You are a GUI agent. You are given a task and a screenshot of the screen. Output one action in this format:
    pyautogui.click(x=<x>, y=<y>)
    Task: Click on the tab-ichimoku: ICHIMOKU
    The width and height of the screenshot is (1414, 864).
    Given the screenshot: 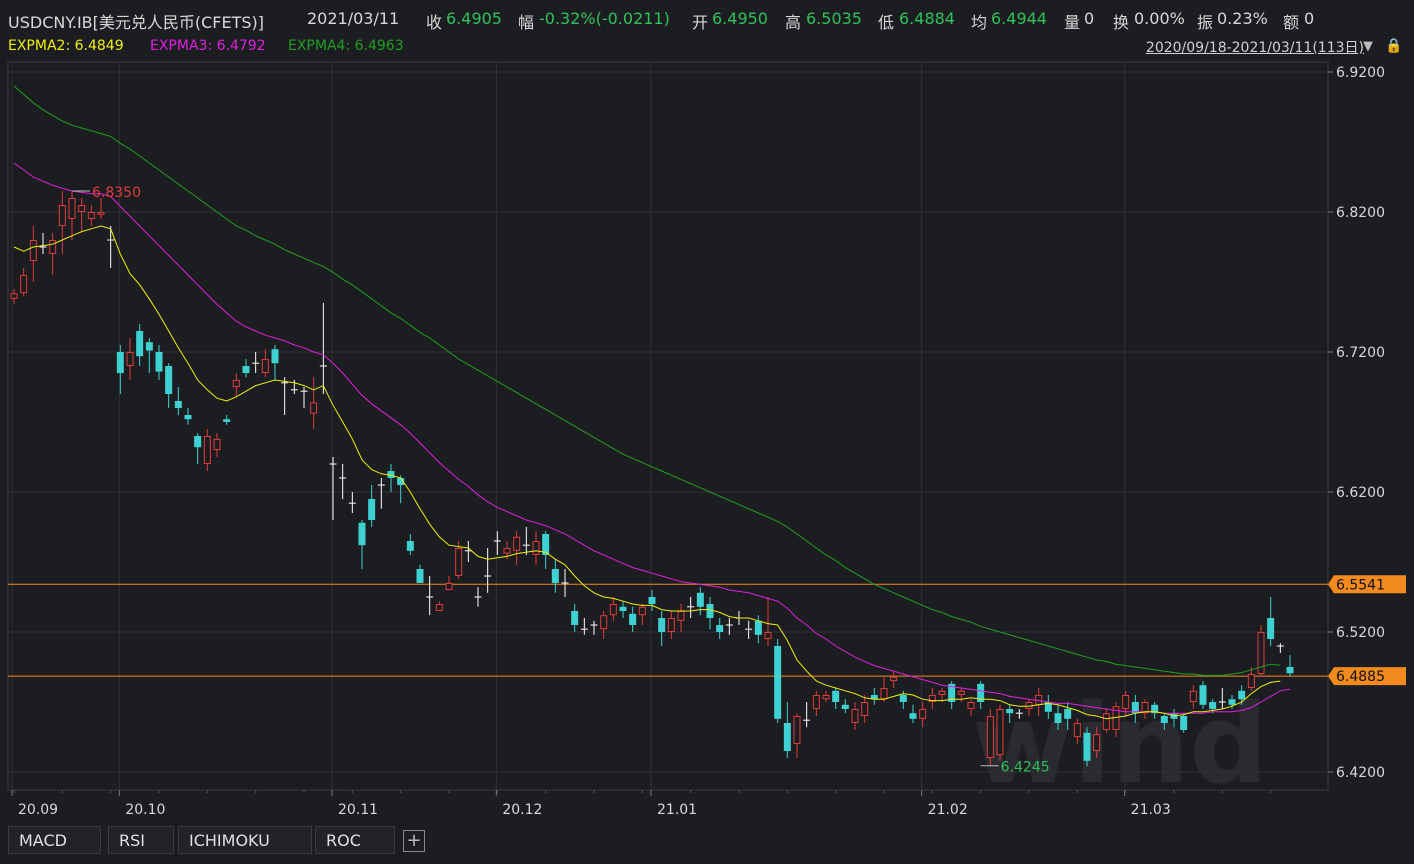 What is the action you would take?
    pyautogui.click(x=245, y=840)
    